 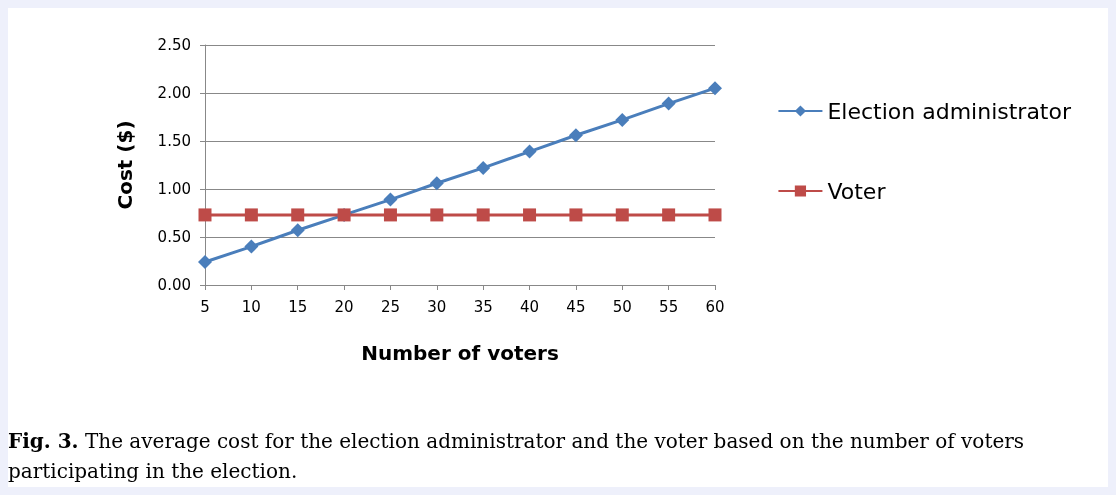 I want to click on y-tick-label: 2.50, so click(x=174, y=45).